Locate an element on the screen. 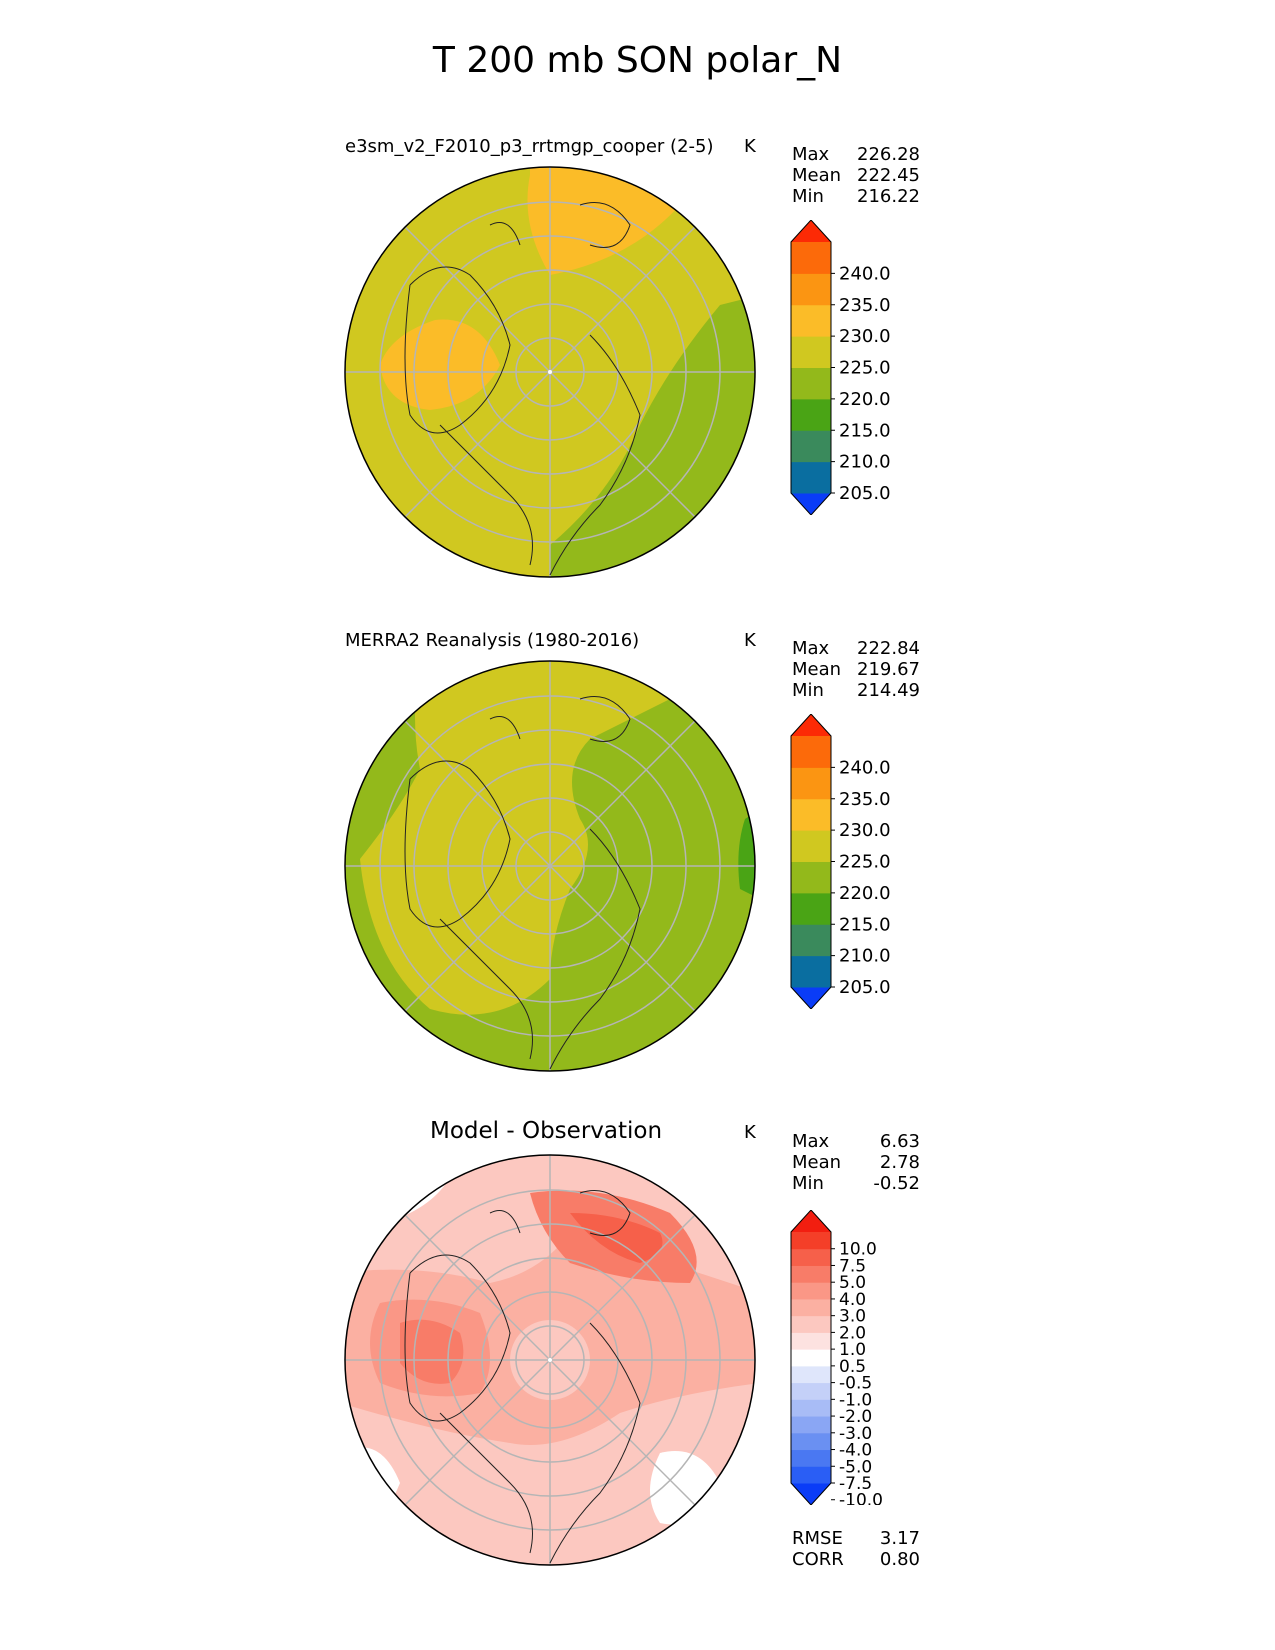 This screenshot has height=1650, width=1275. colorbar-tick-label: 0.5 is located at coordinates (852, 1367).